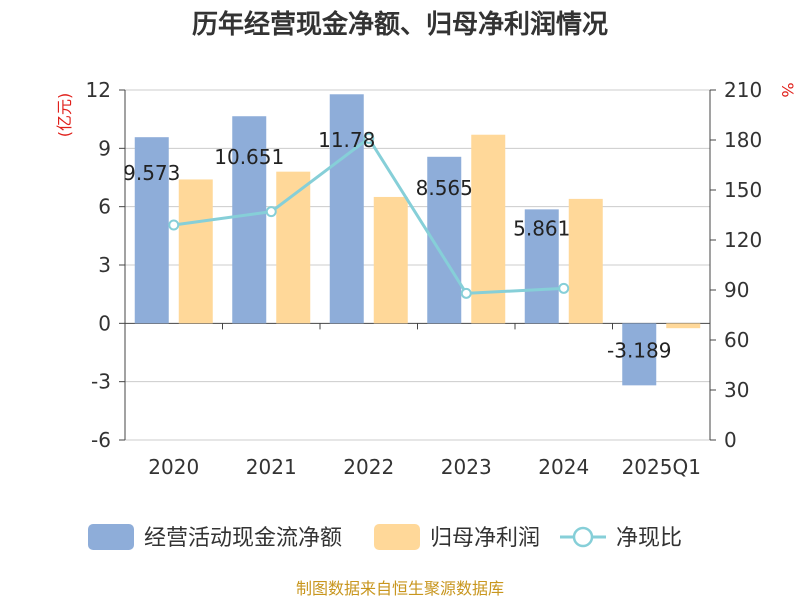 This screenshot has height=600, width=800. What do you see at coordinates (101, 440) in the screenshot?
I see `left-tick-label: -6` at bounding box center [101, 440].